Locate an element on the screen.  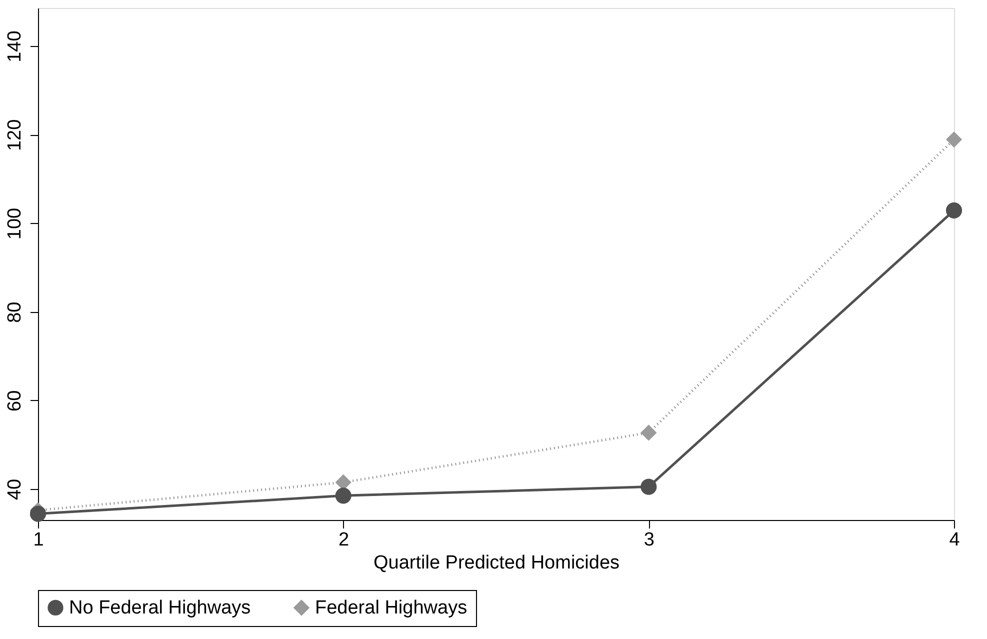
y-tick-label: 60 is located at coordinates (15, 401).